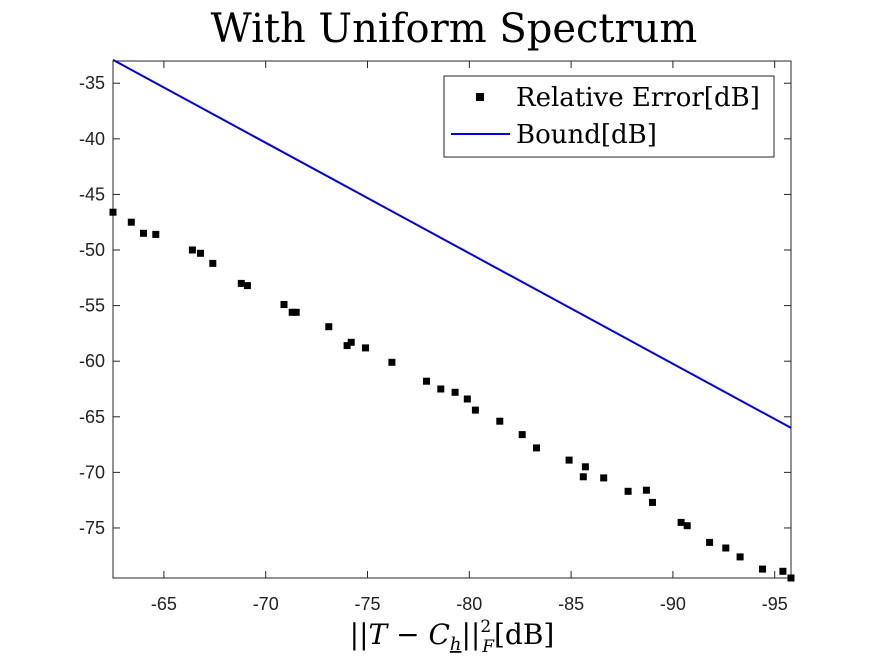 This screenshot has height=656, width=875. What do you see at coordinates (266, 604) in the screenshot?
I see `x-tick-label: -70` at bounding box center [266, 604].